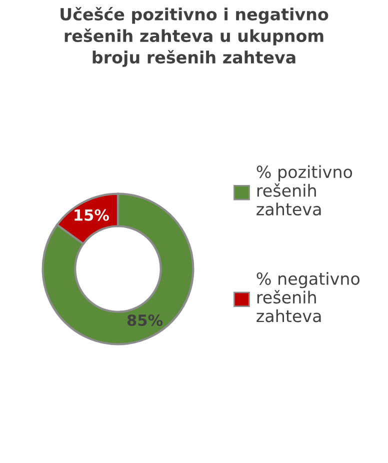  Describe the element at coordinates (91, 215) in the screenshot. I see `data-label: 15%` at that location.